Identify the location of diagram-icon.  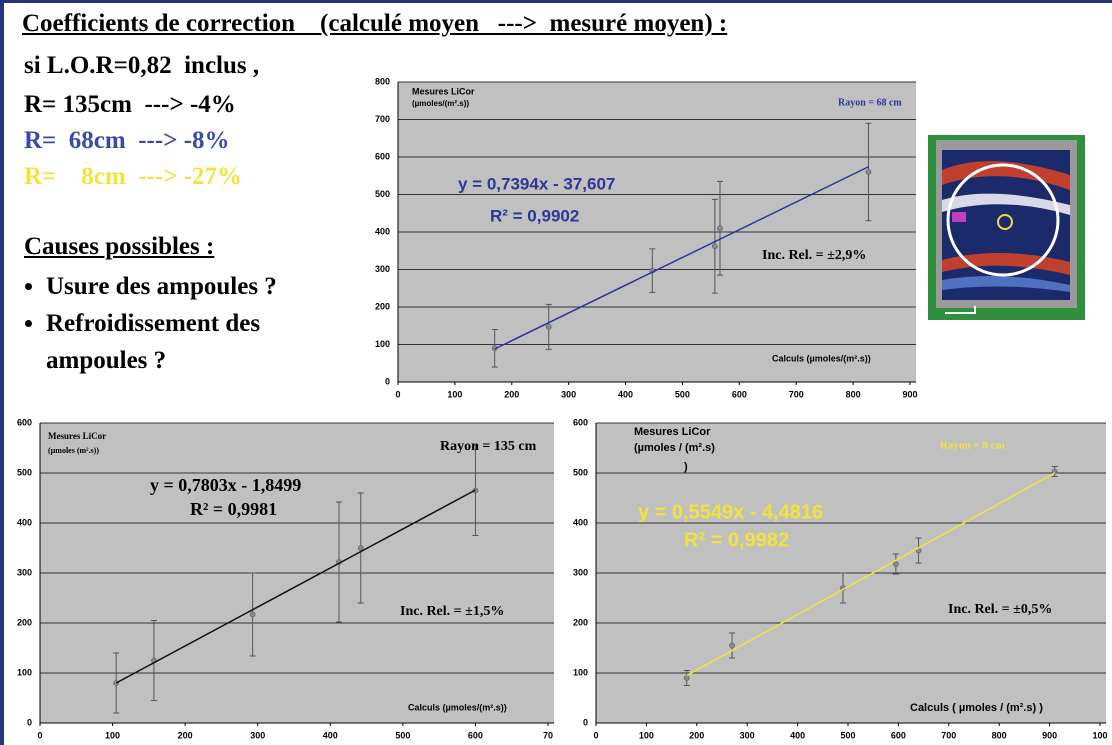
(1006, 227).